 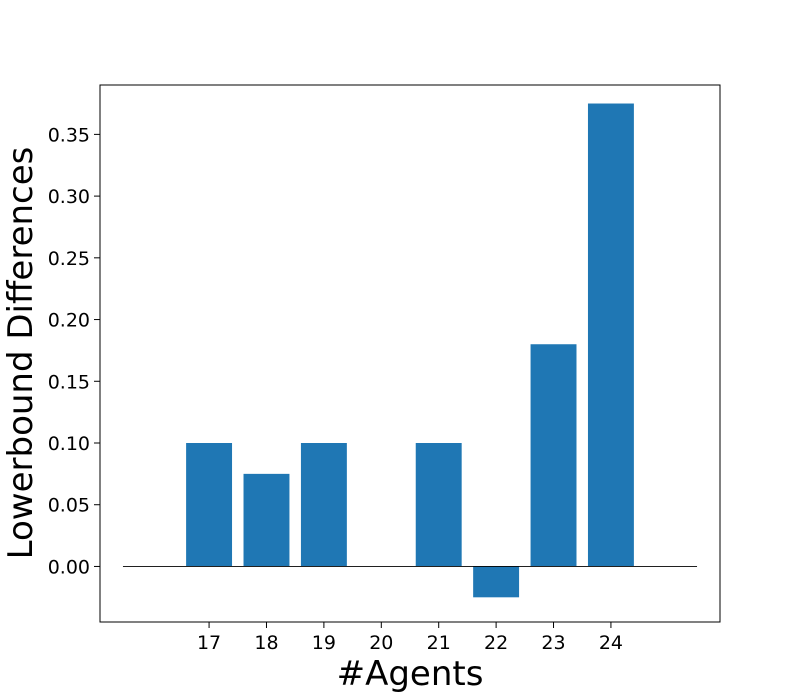 I want to click on y-axis-title: Lowerbound Differences, so click(x=21, y=353).